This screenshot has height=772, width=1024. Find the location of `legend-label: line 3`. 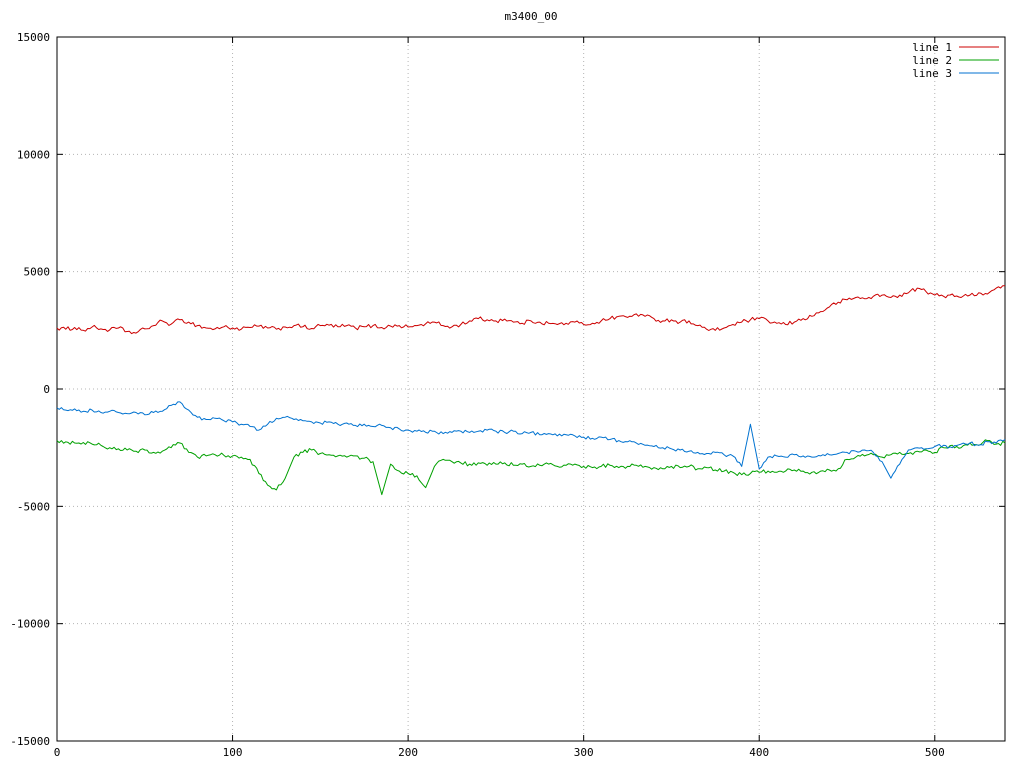

legend-label: line 3 is located at coordinates (932, 73).